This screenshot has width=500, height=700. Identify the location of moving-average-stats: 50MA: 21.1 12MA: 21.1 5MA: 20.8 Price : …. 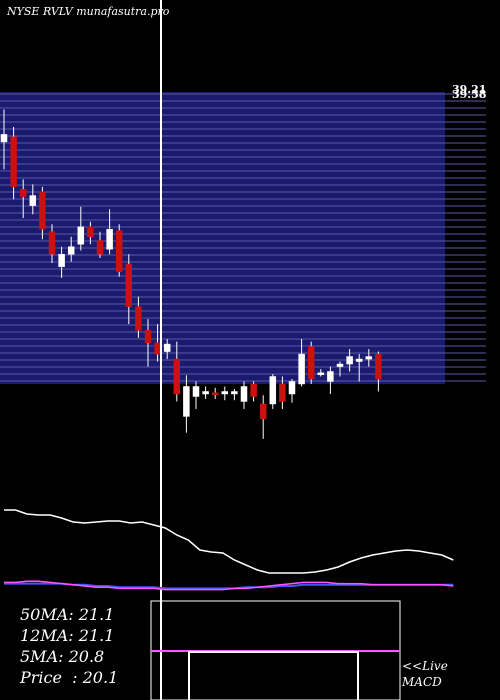
(69, 646).